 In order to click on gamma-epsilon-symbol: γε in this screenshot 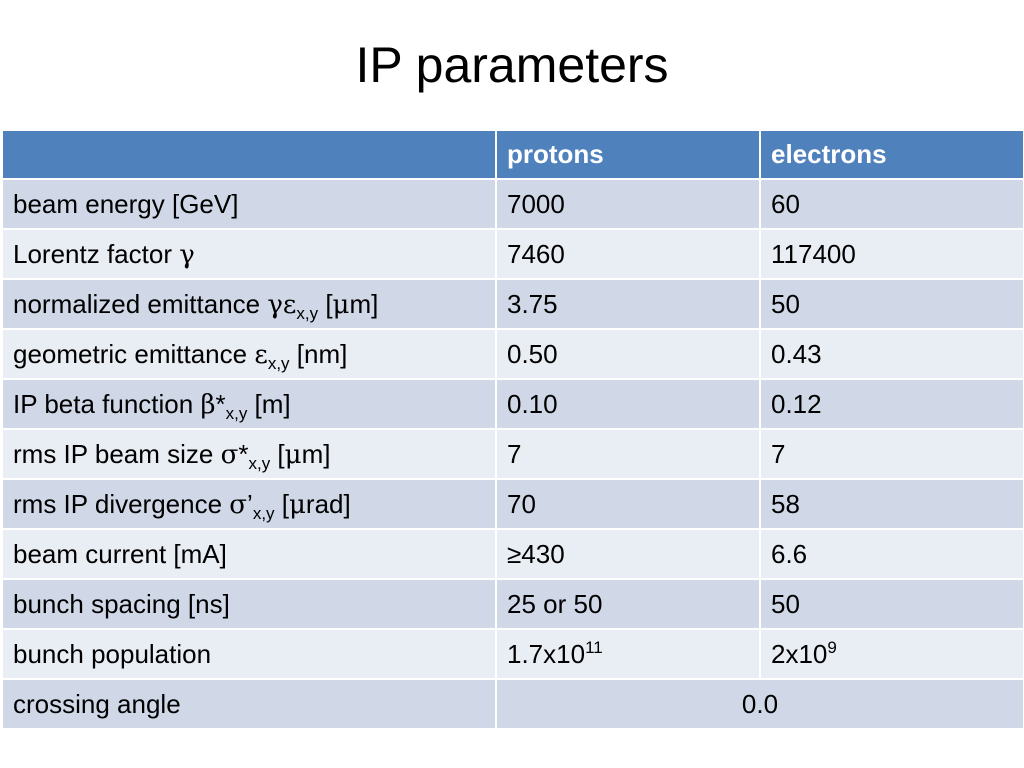, I will do `click(282, 304)`.